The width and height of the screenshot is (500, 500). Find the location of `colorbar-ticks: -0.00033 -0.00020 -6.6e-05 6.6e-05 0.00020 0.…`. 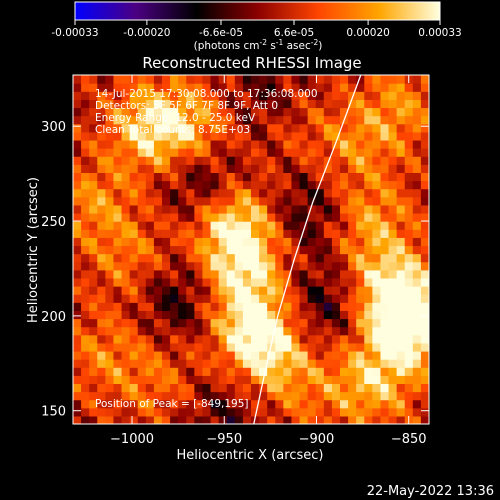

colorbar-ticks: -0.00033 -0.00020 -6.6e-05 6.6e-05 0.00020 0.… is located at coordinates (256, 29).